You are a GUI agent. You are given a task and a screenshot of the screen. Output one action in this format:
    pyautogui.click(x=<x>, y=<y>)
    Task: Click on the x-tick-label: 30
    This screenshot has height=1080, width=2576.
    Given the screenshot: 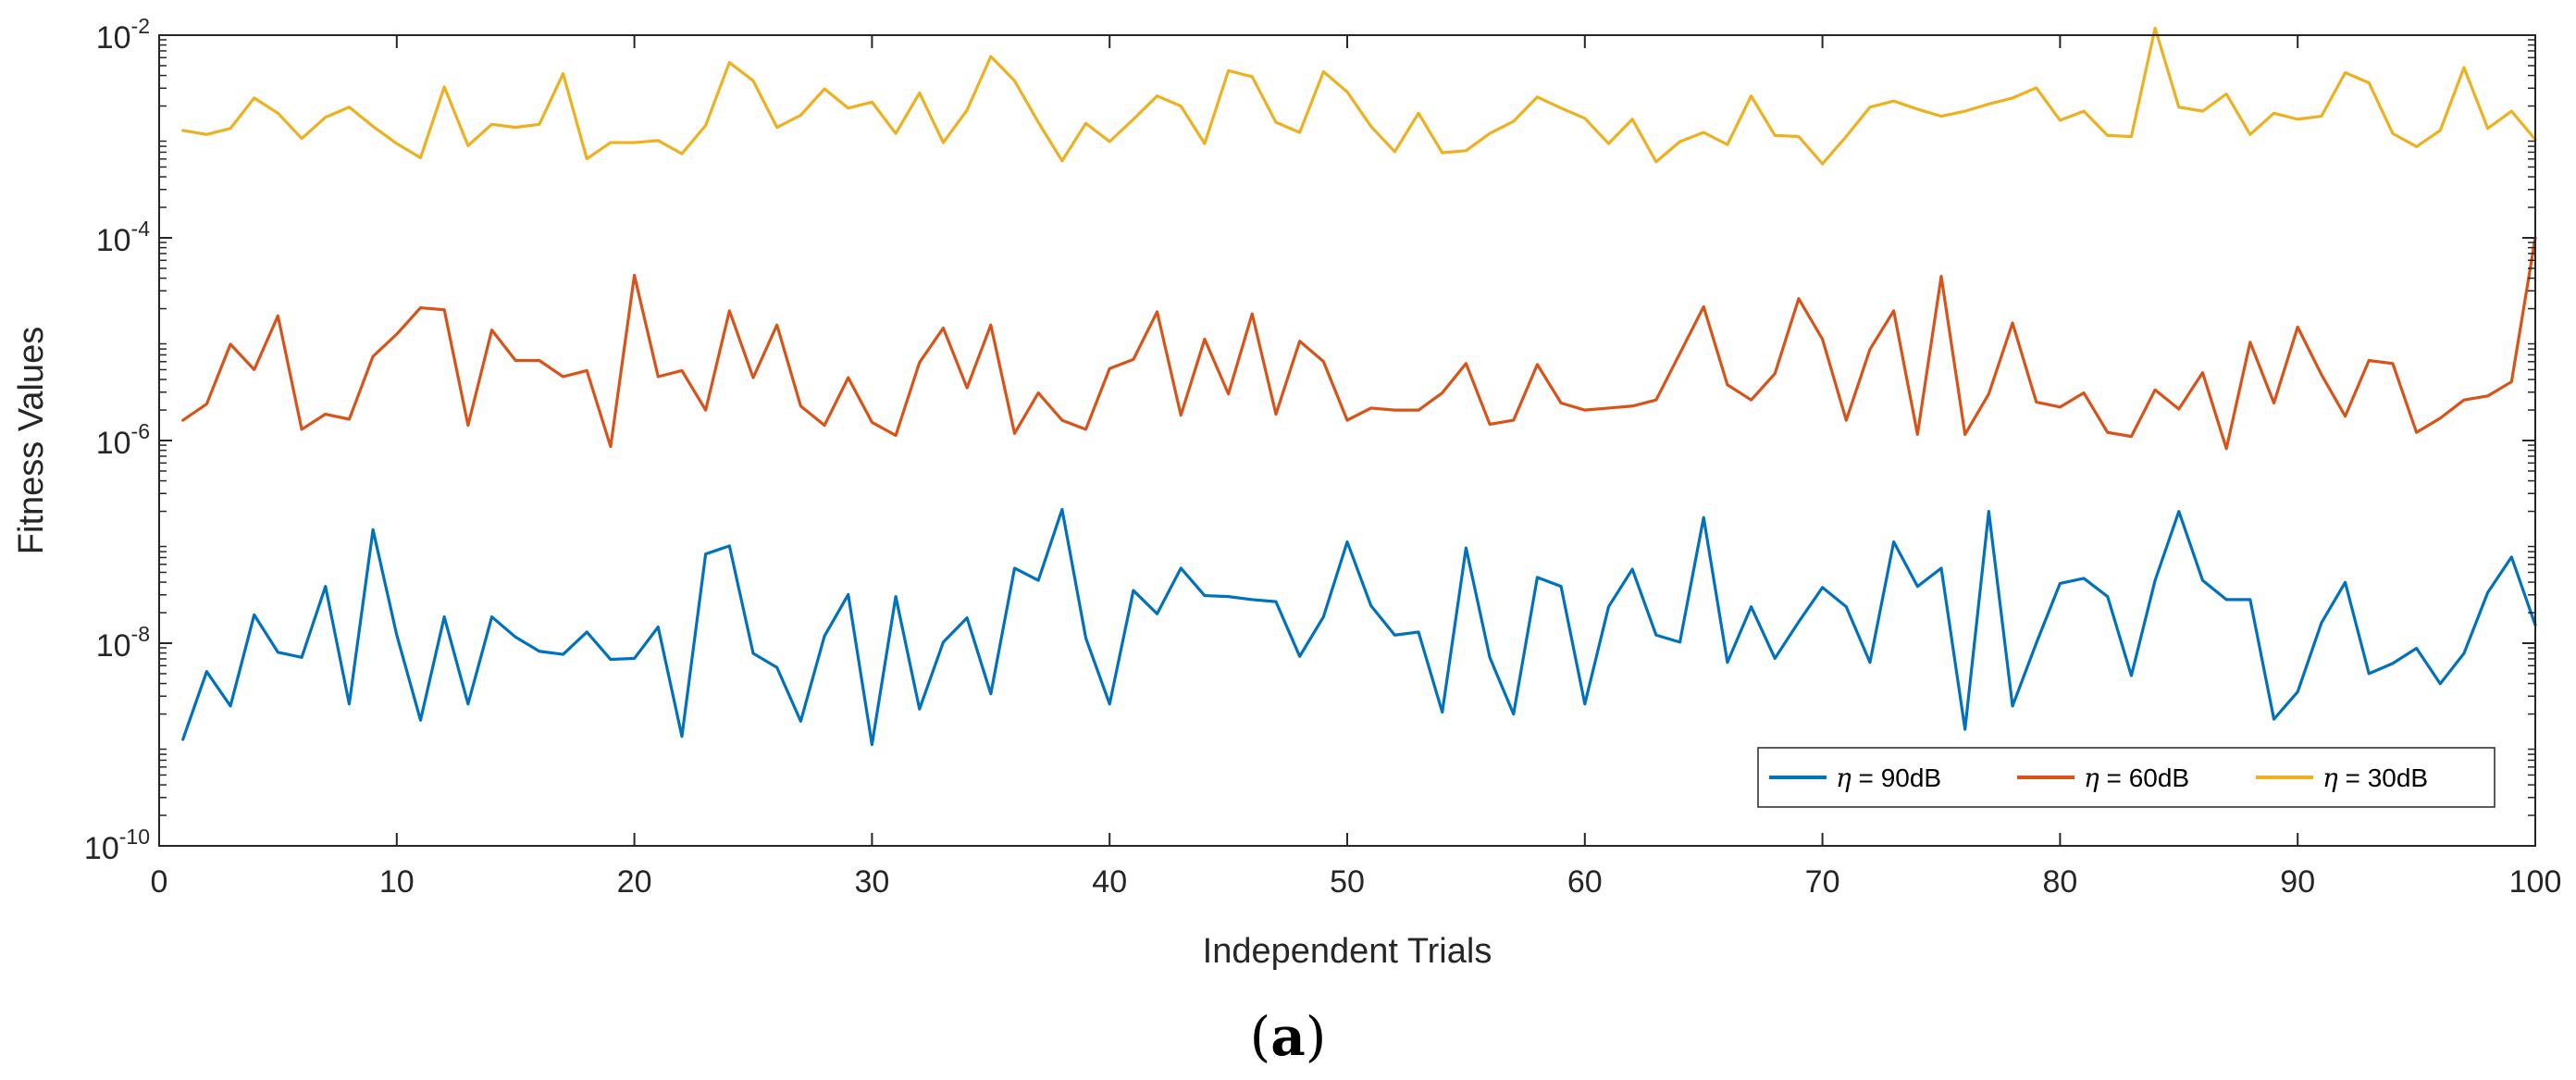 What is the action you would take?
    pyautogui.click(x=872, y=882)
    